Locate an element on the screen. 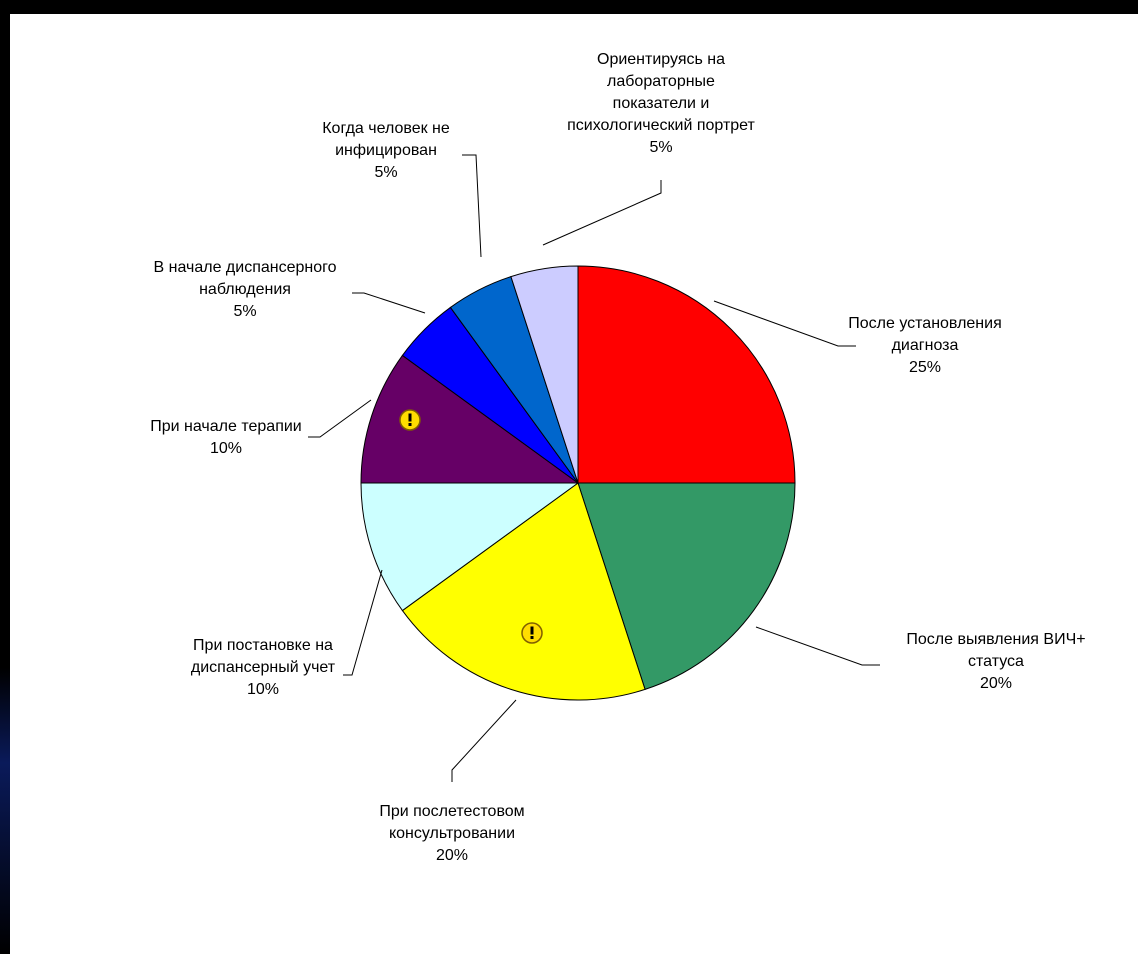  slice-category-label: статуса is located at coordinates (996, 661).